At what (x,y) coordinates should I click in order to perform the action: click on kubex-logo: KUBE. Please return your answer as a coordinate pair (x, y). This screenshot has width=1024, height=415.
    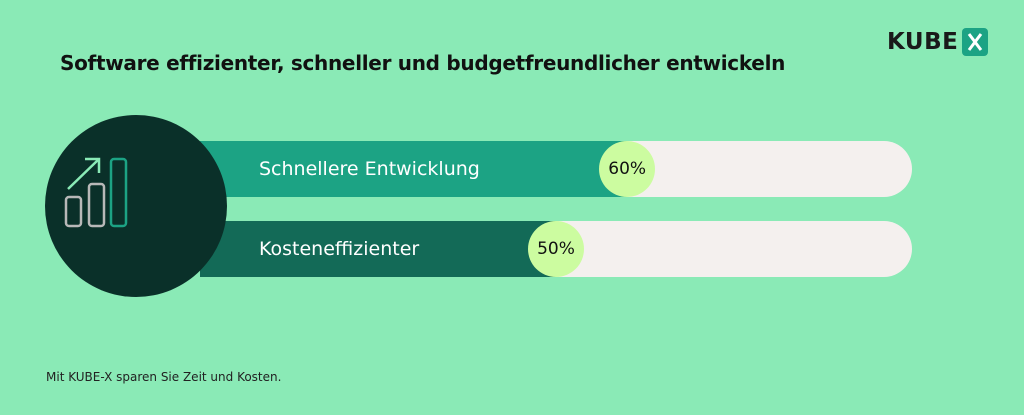
    Looking at the image, I should click on (938, 42).